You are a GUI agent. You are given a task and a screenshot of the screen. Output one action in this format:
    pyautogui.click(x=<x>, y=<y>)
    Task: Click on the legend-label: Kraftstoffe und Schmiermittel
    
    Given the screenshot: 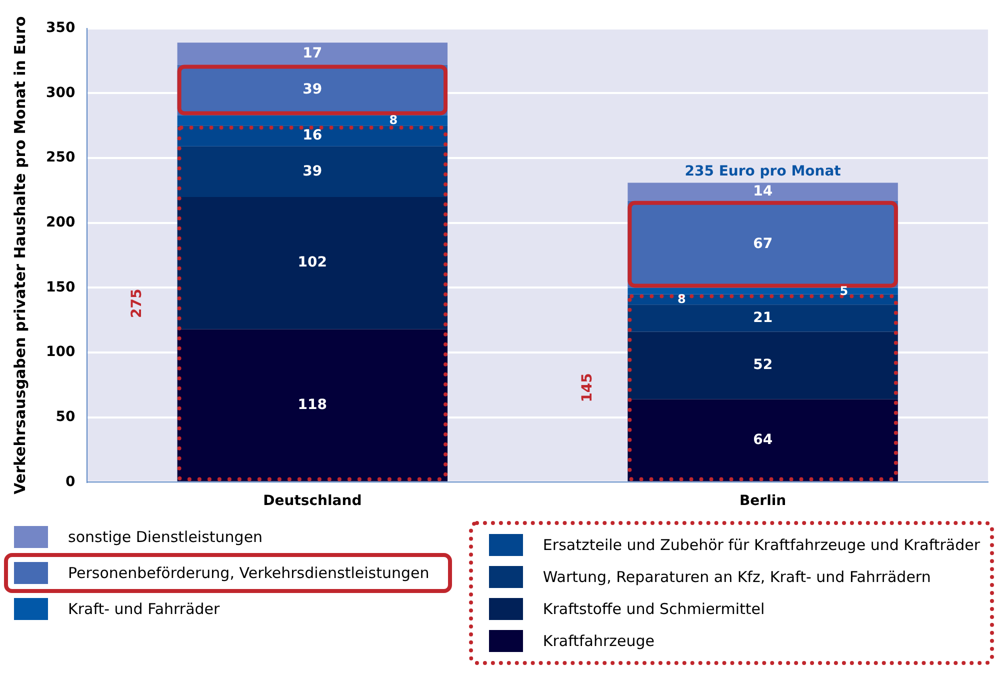 What is the action you would take?
    pyautogui.click(x=653, y=609)
    